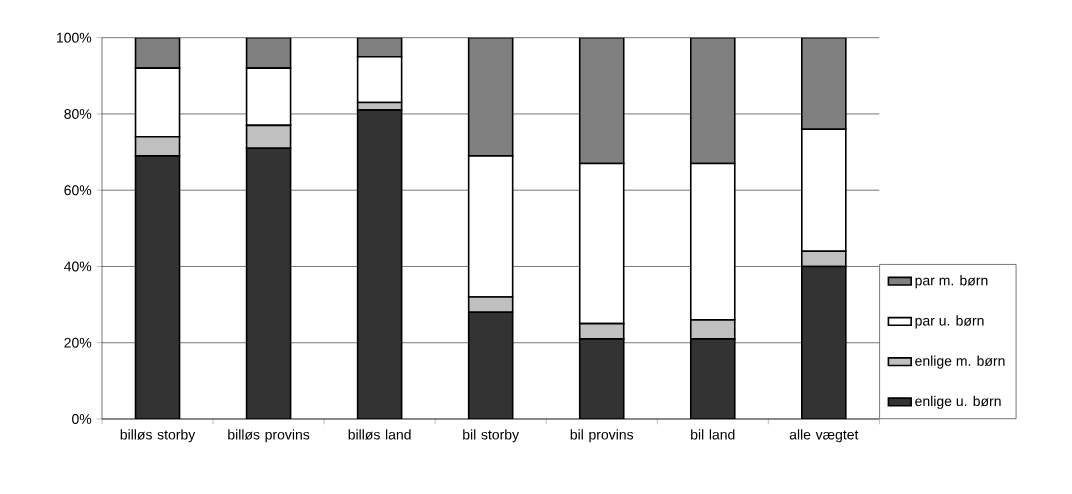 This screenshot has height=494, width=1072. I want to click on y-tick-label: 40%, so click(78, 266).